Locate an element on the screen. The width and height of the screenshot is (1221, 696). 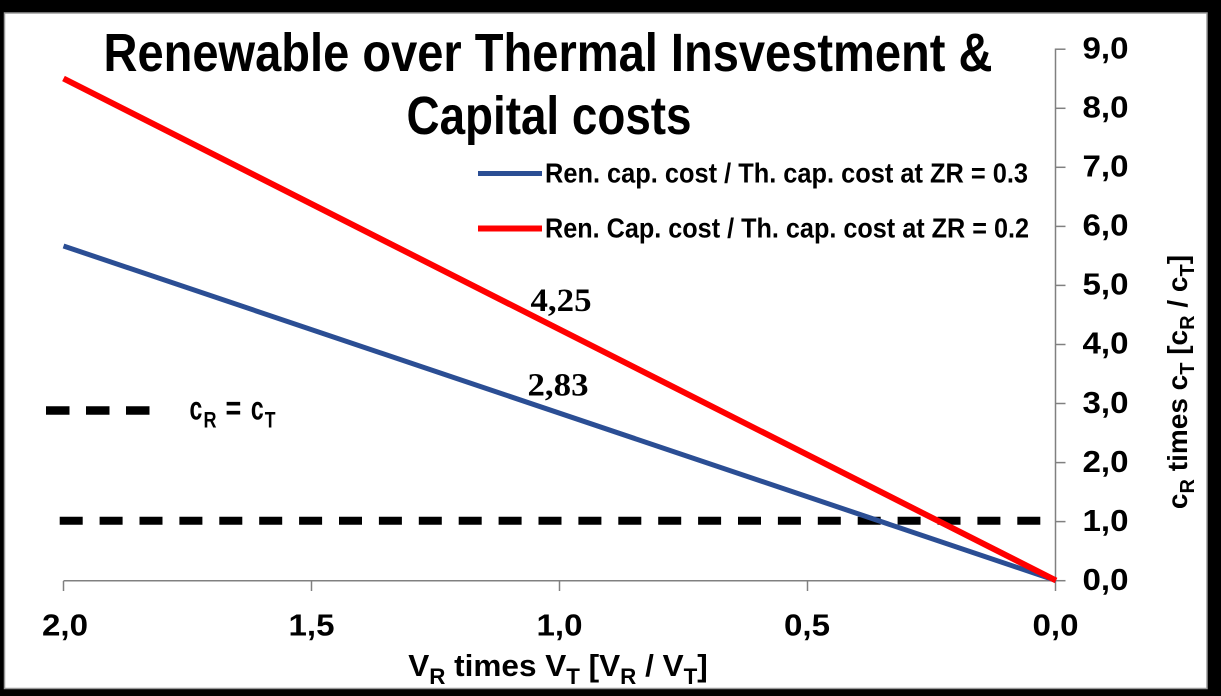
svg-text: 6,0 is located at coordinates (1106, 225).